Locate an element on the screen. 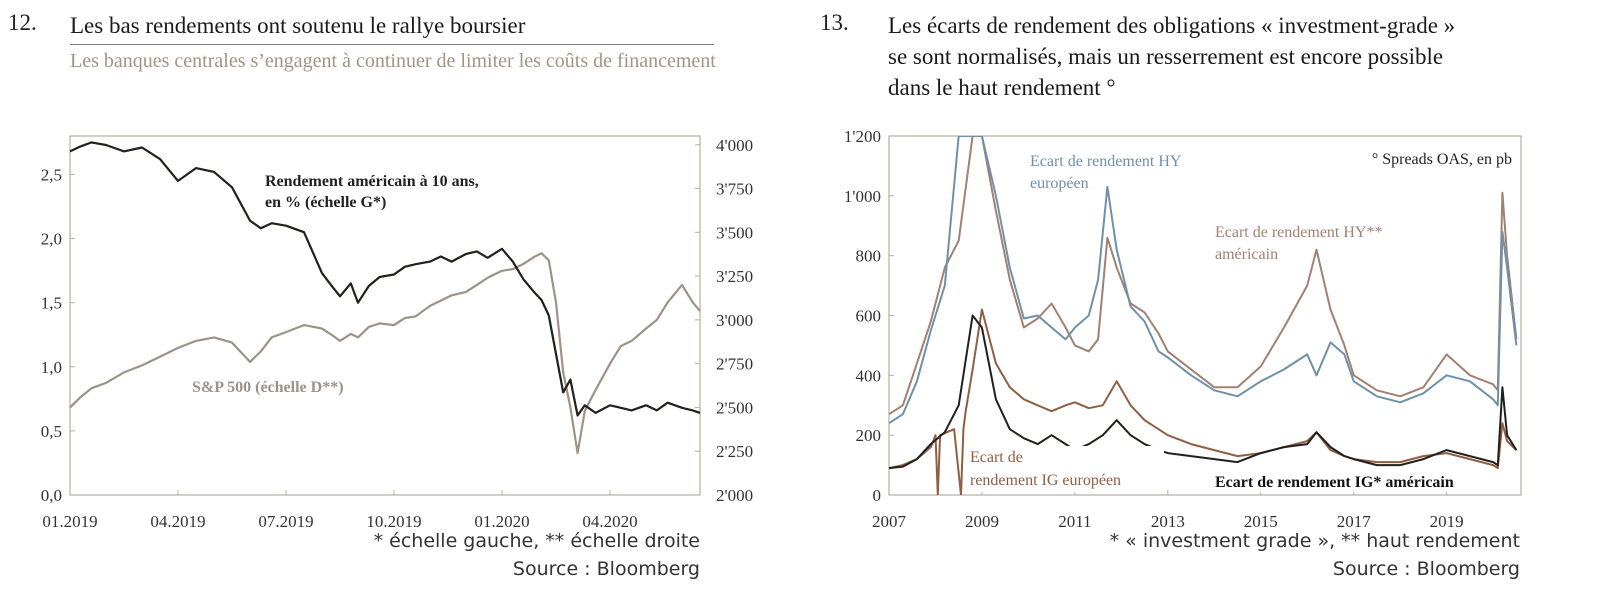 The height and width of the screenshot is (615, 1600). left-y-tick-label: 1,0 is located at coordinates (51, 367).